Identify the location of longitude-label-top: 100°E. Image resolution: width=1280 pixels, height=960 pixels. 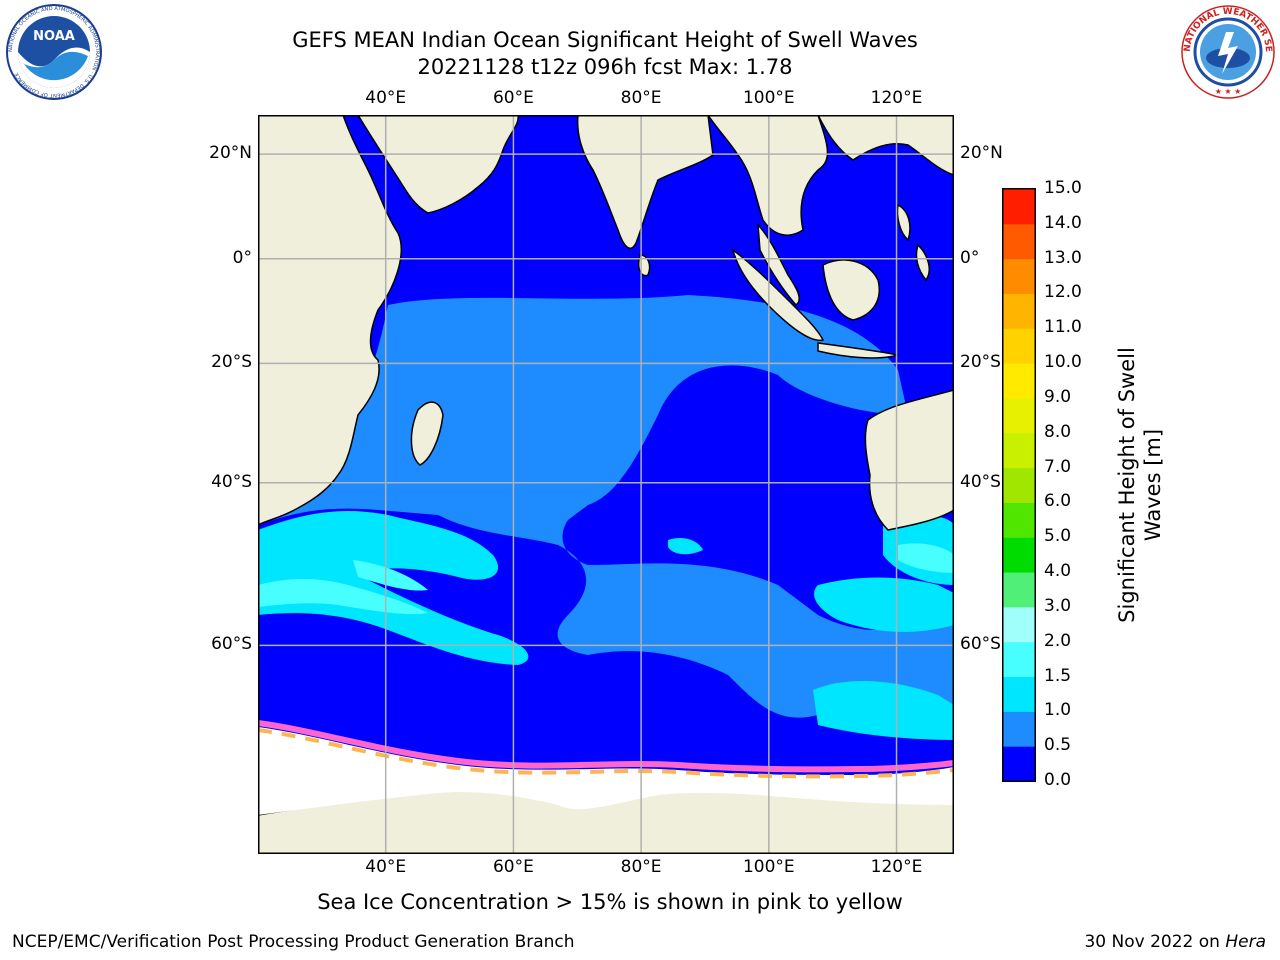
(768, 98).